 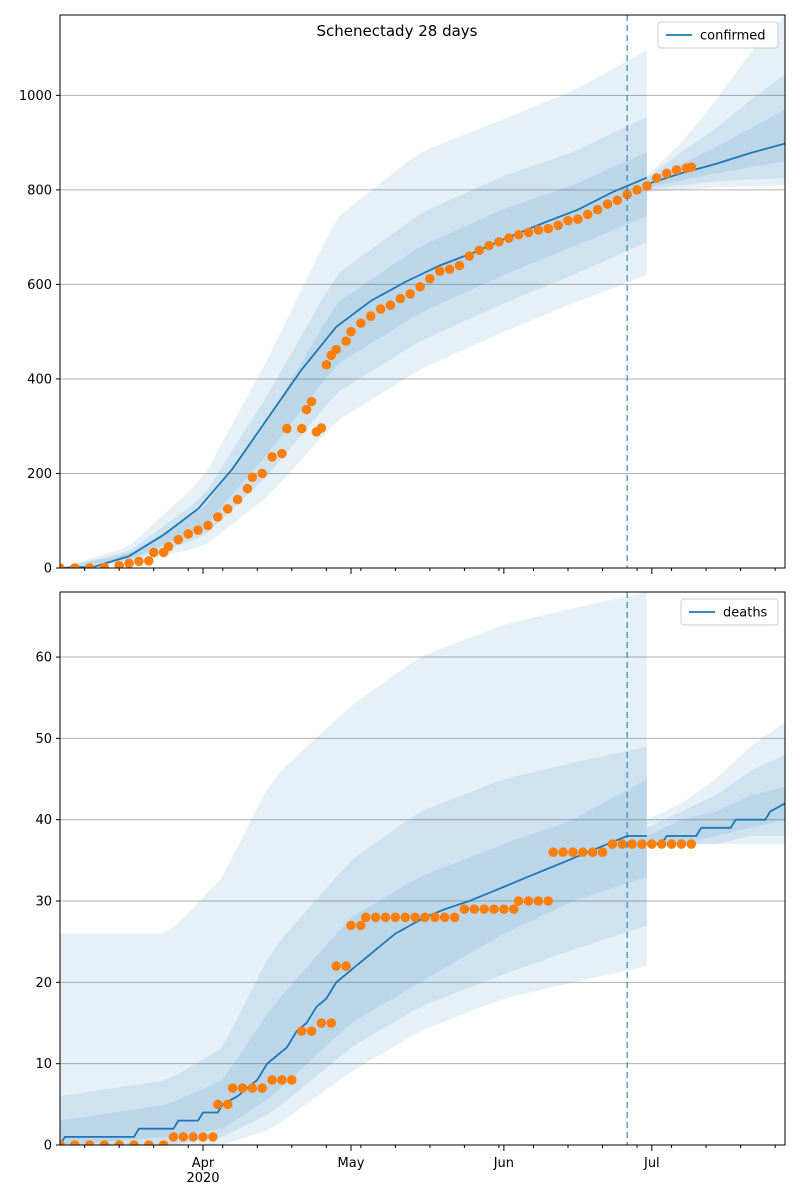 I want to click on y-tick-label: 50, so click(x=43, y=739).